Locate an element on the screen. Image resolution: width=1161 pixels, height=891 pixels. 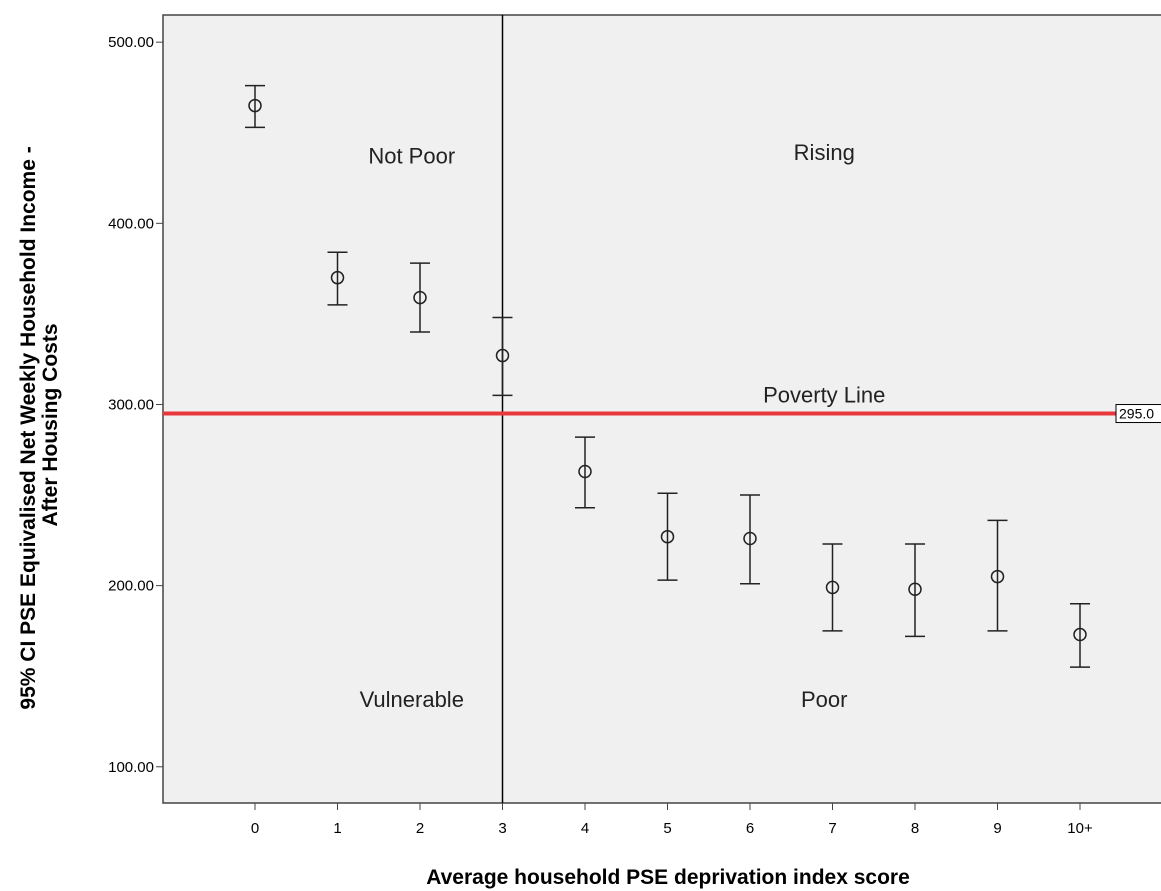
x-tick-label: 9 is located at coordinates (997, 828).